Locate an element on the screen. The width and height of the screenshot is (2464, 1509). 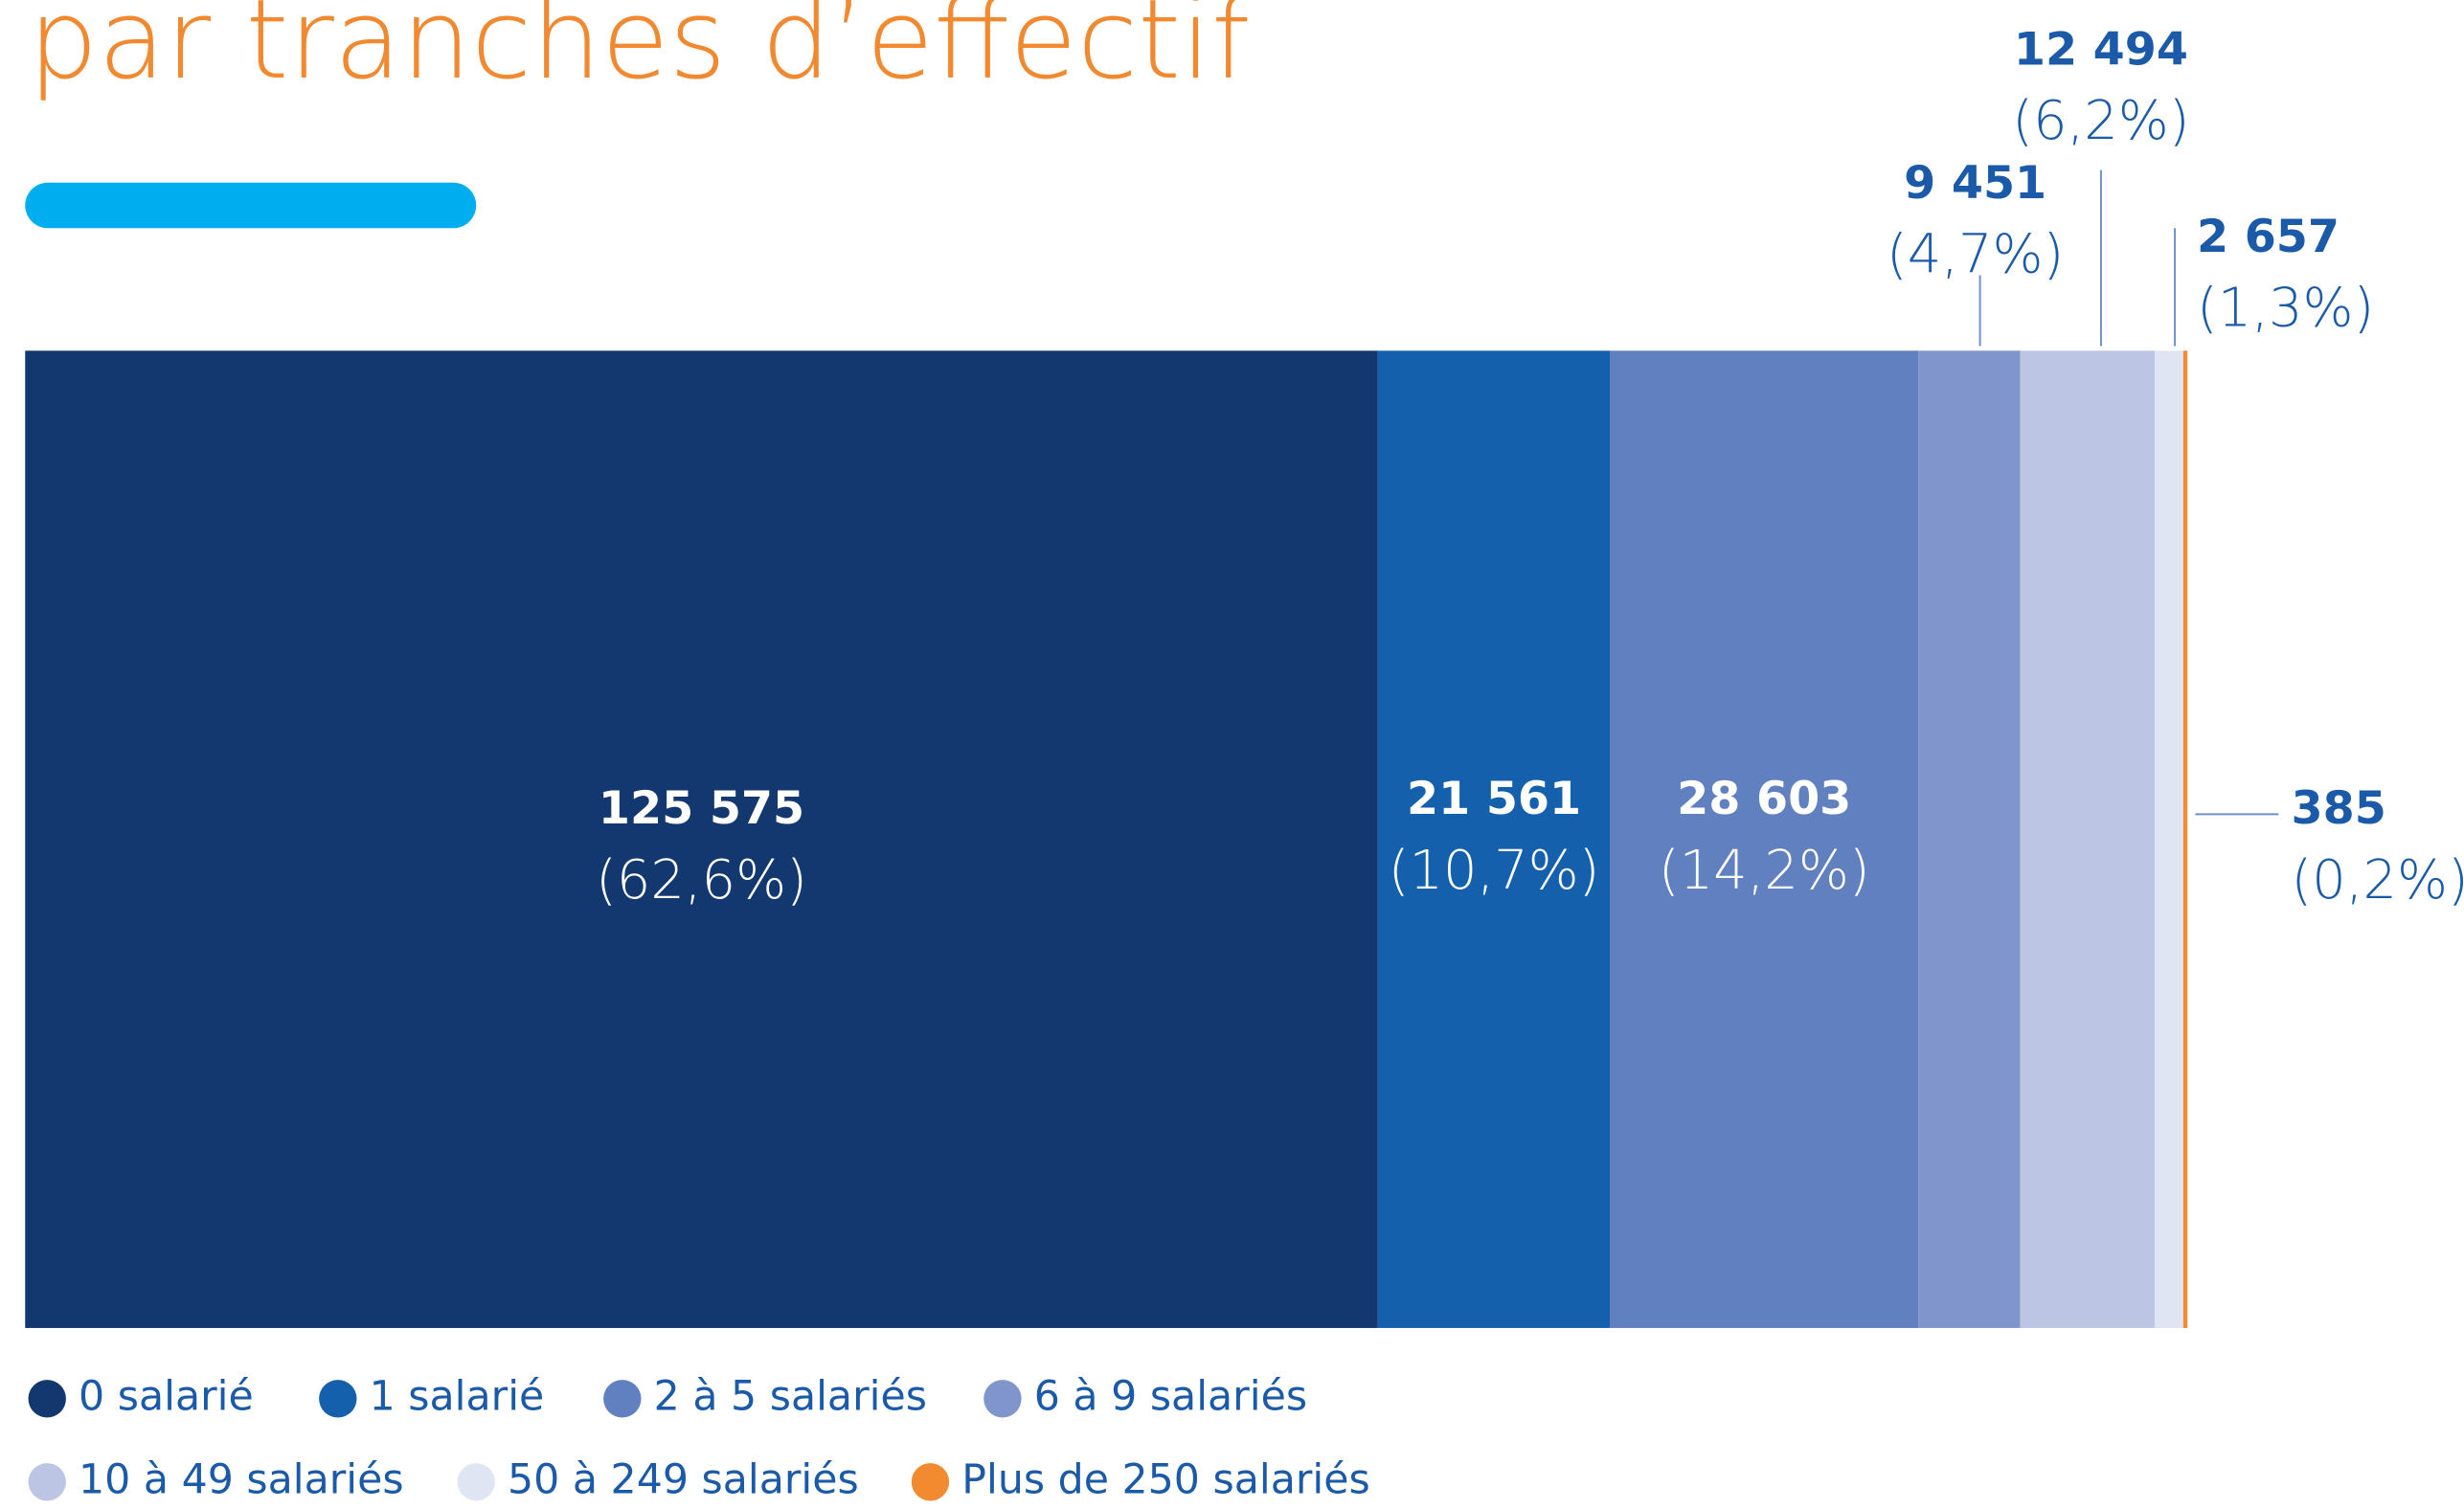
value-label: 12 494 is located at coordinates (2101, 50).